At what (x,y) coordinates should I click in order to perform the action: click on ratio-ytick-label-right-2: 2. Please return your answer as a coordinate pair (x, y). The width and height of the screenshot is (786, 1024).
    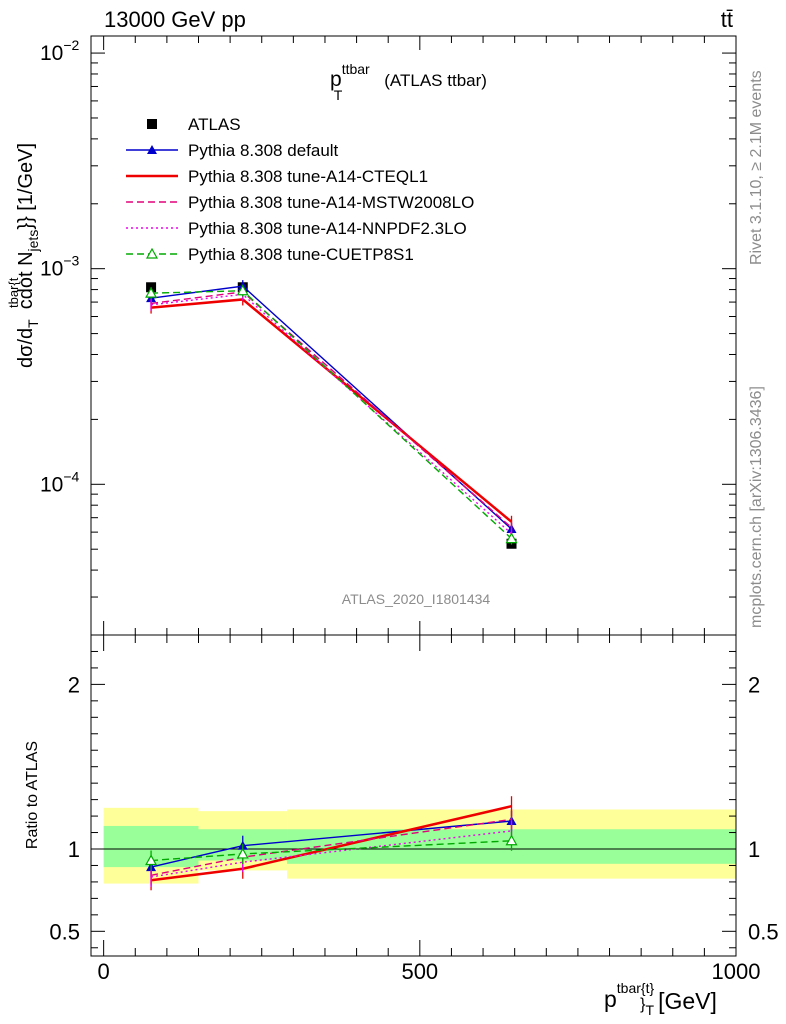
    Looking at the image, I should click on (754, 684).